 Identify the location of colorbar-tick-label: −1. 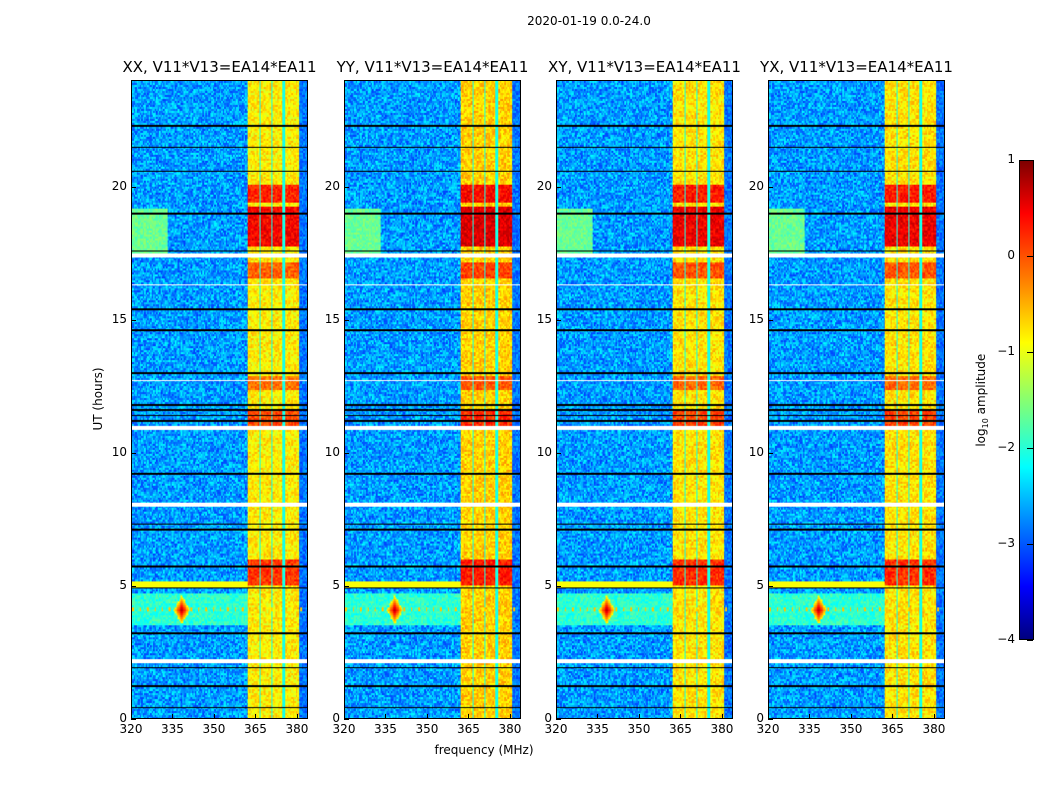
(1006, 351).